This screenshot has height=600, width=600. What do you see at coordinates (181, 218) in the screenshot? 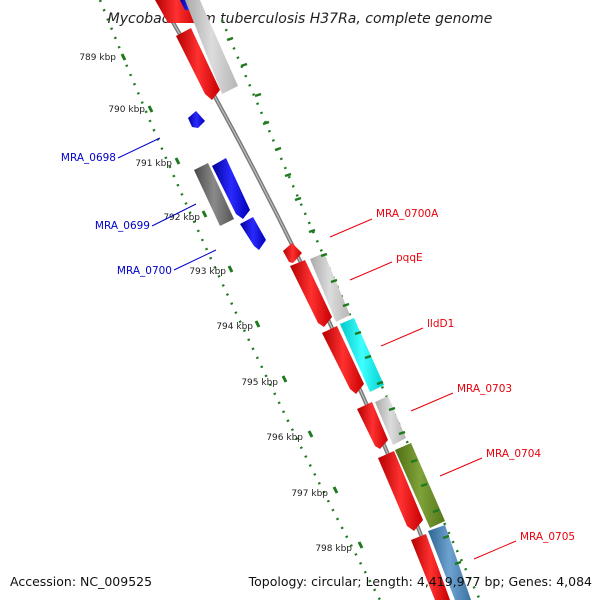
I see `ruler-tick-label: 792 kbp` at bounding box center [181, 218].